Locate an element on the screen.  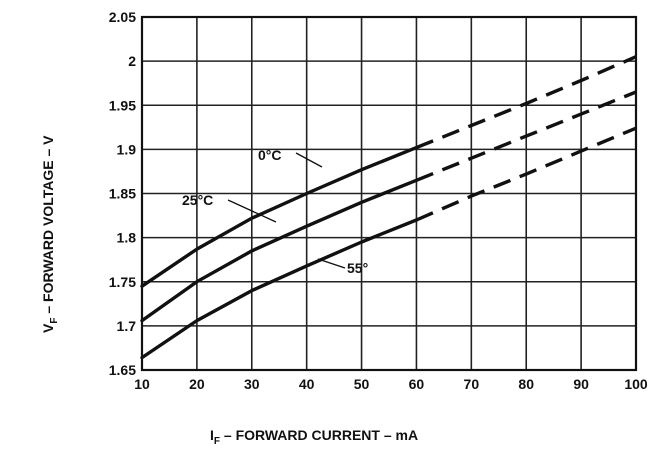
x-tick-label: 60 is located at coordinates (417, 384).